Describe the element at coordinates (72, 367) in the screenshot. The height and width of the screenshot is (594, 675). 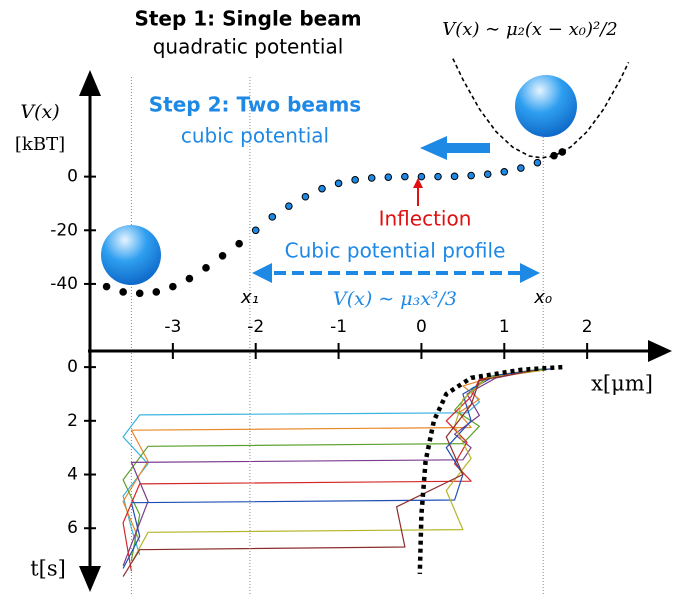
I see `t-tick-label: 0` at that location.